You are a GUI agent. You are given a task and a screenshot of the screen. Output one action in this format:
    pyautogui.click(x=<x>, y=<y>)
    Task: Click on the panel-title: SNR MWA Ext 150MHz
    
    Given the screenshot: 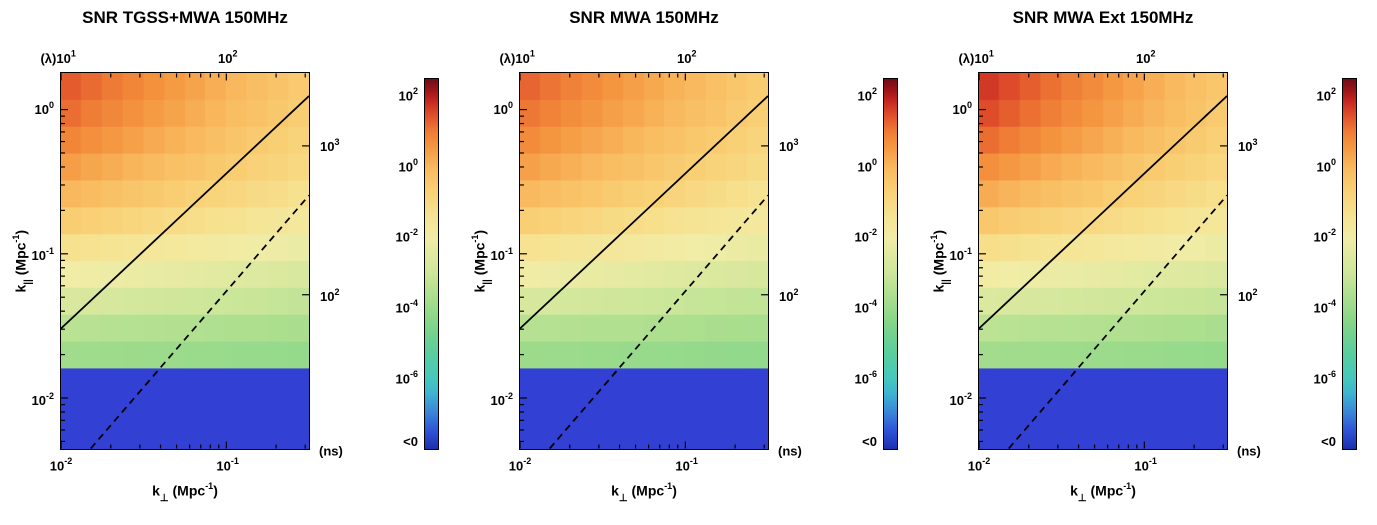 What is the action you would take?
    pyautogui.click(x=1103, y=17)
    